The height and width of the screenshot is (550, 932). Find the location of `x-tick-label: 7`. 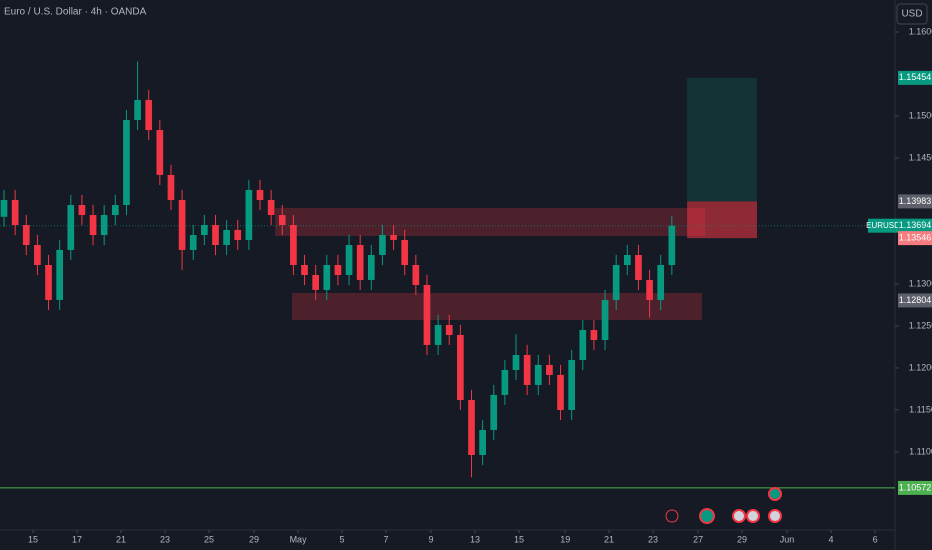

x-tick-label: 7 is located at coordinates (385, 539).